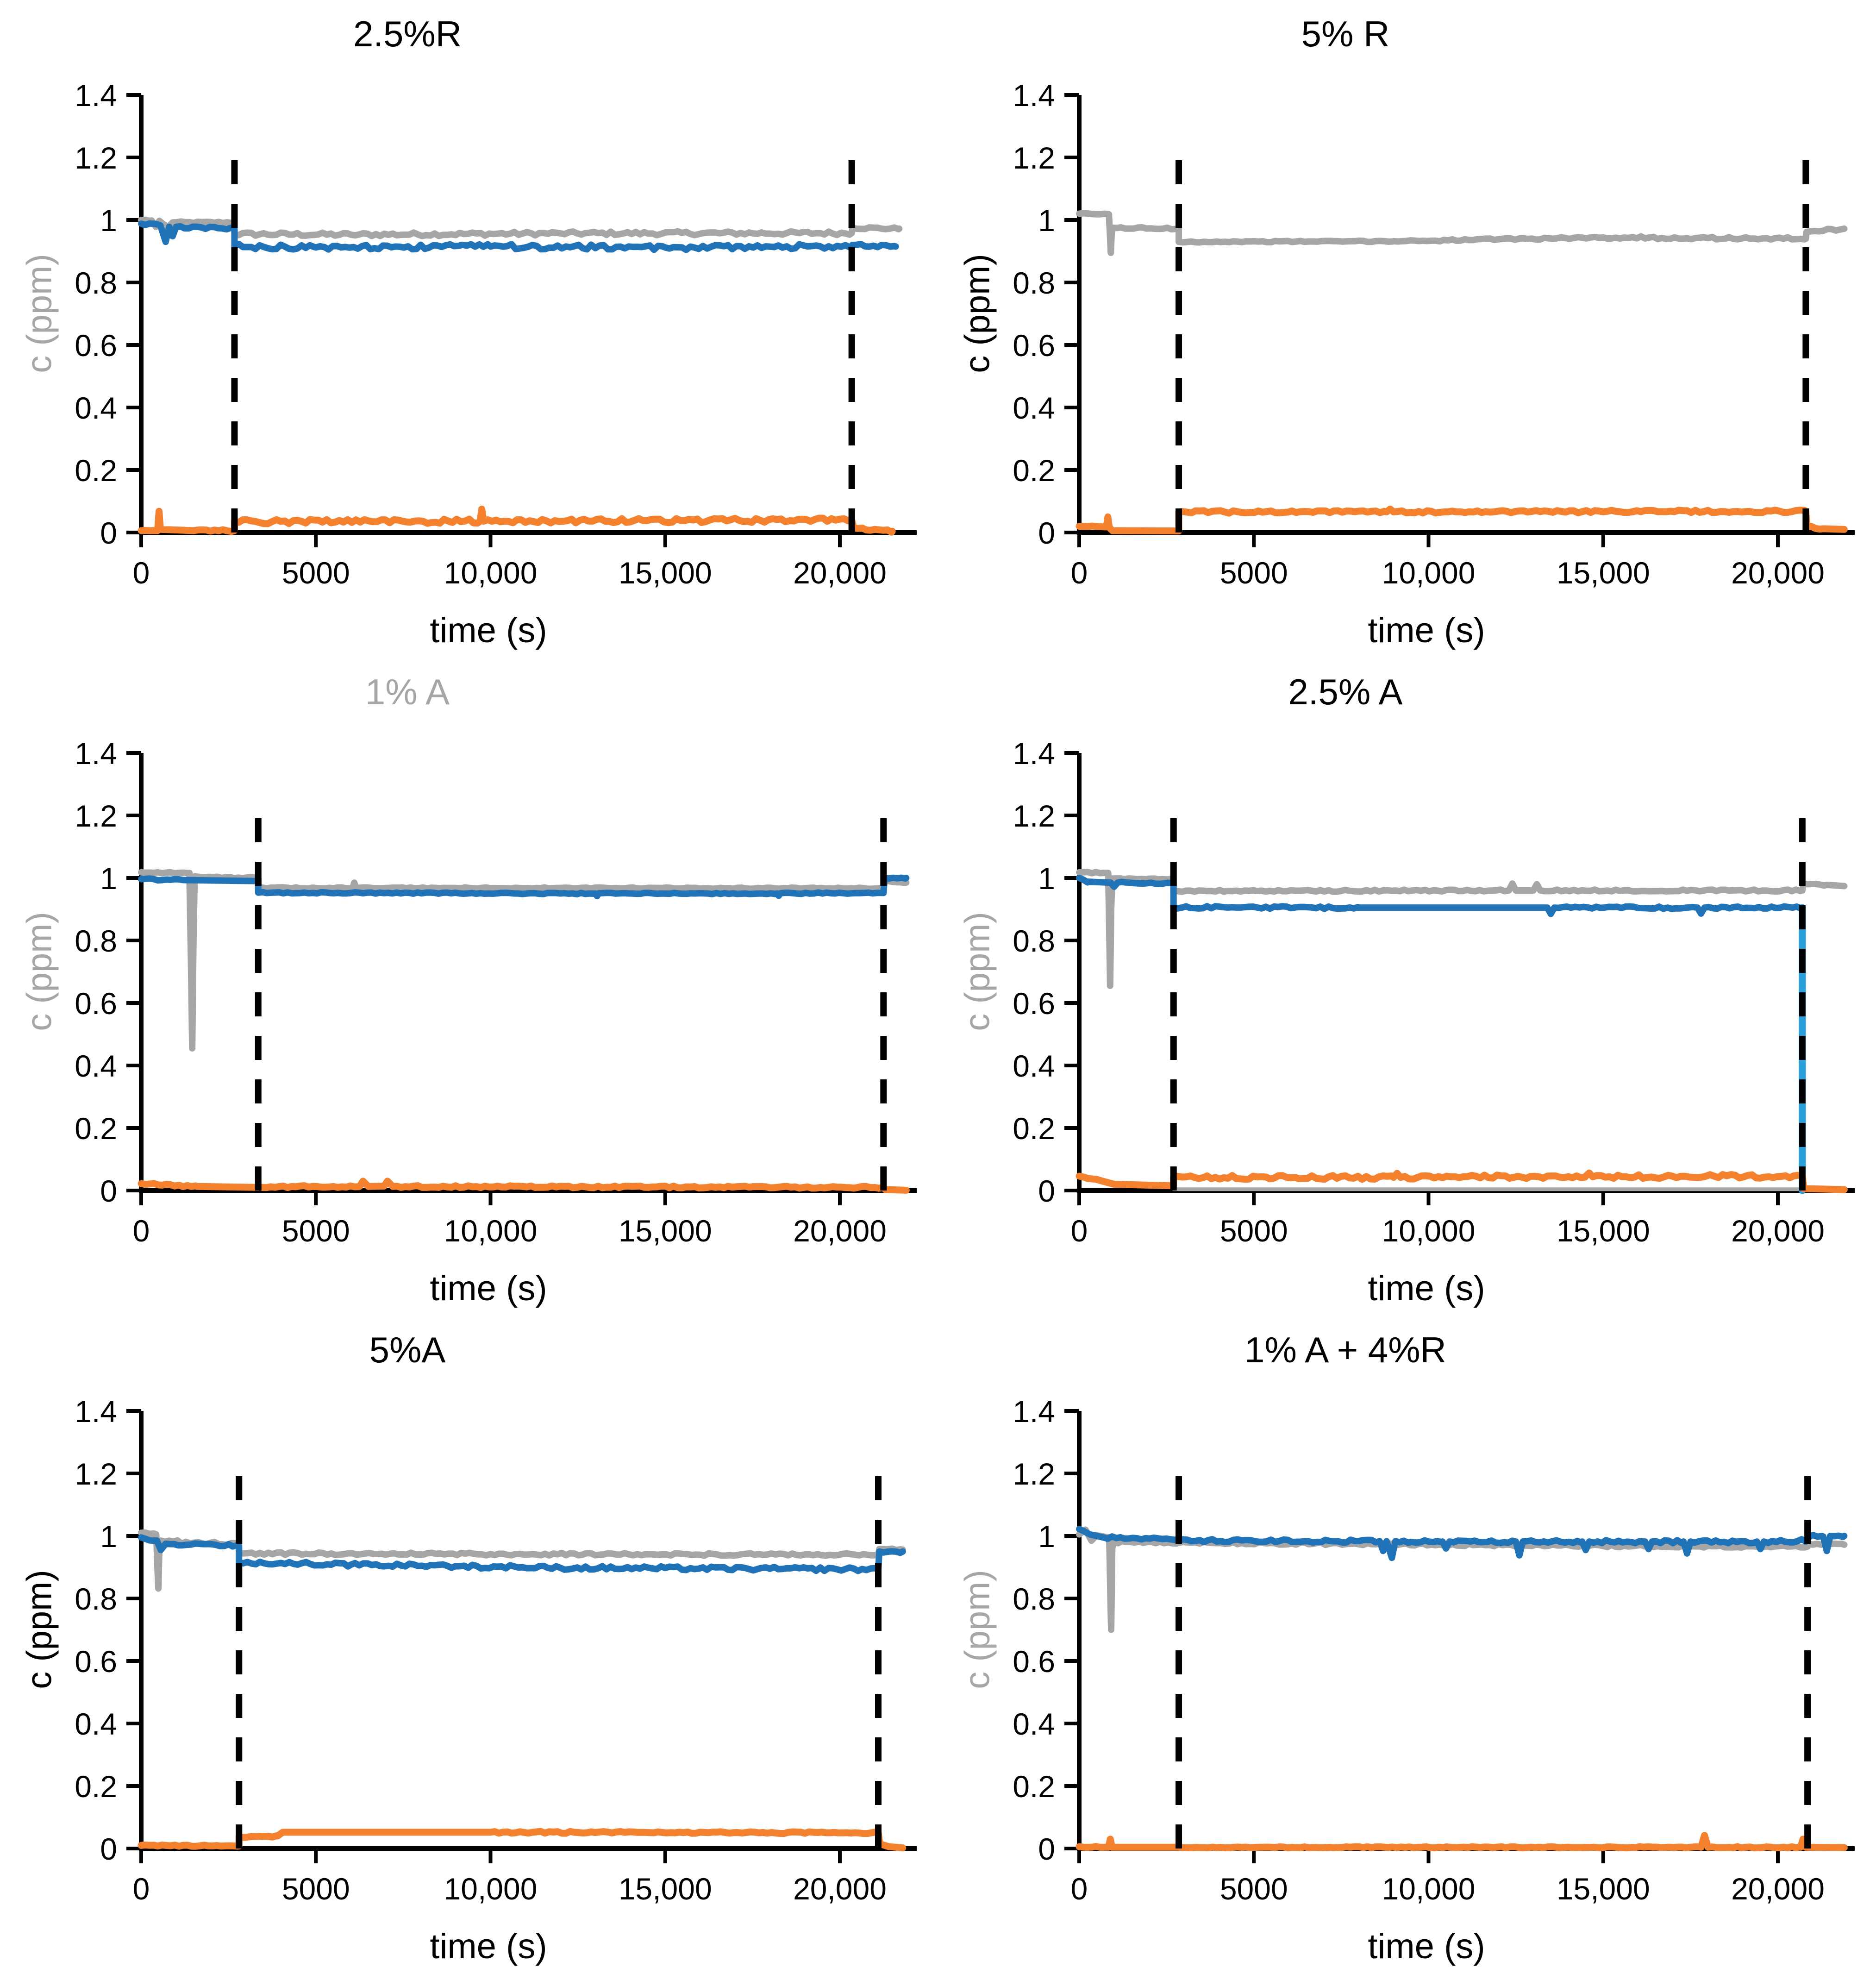 This screenshot has width=1876, height=1974. What do you see at coordinates (1345, 1349) in the screenshot?
I see `chart-title: 1% A + 4%R` at bounding box center [1345, 1349].